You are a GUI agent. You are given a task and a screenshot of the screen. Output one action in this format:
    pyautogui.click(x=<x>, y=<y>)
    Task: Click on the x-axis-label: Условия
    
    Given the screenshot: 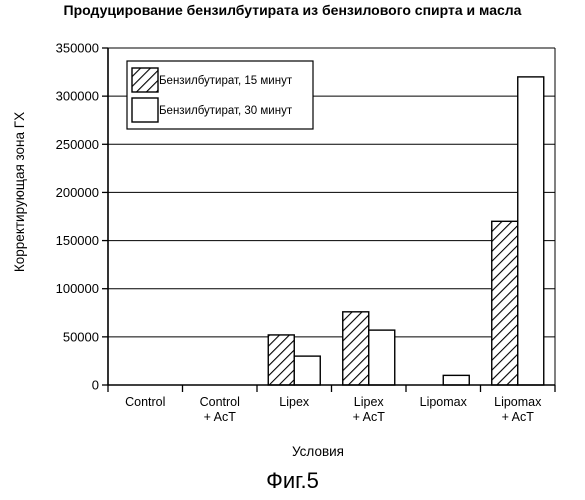 What is the action you would take?
    pyautogui.click(x=318, y=451)
    